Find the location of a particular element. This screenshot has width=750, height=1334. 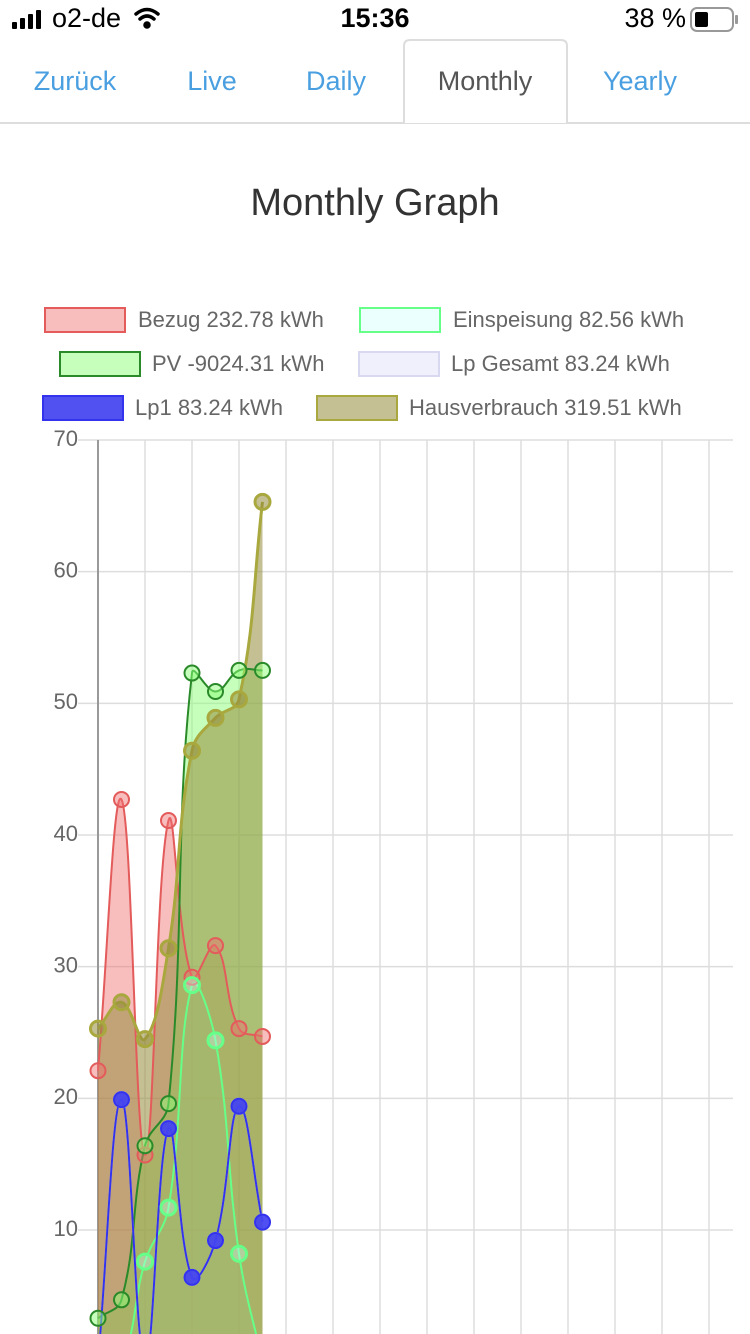

battery-icon is located at coordinates (714, 19).